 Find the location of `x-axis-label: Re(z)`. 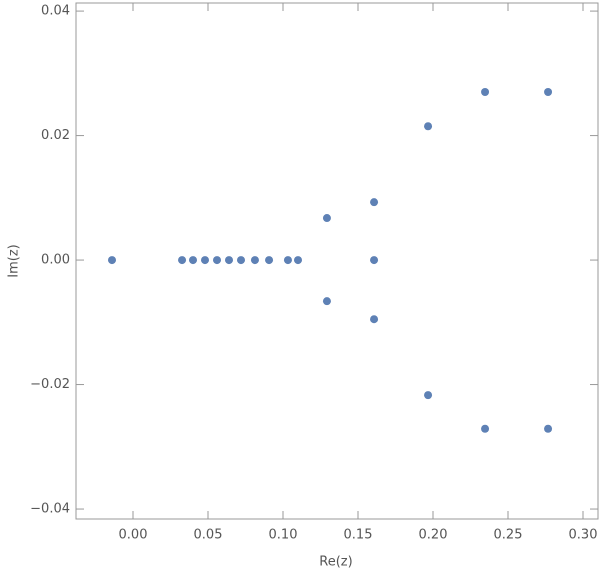

x-axis-label: Re(z) is located at coordinates (335, 562).